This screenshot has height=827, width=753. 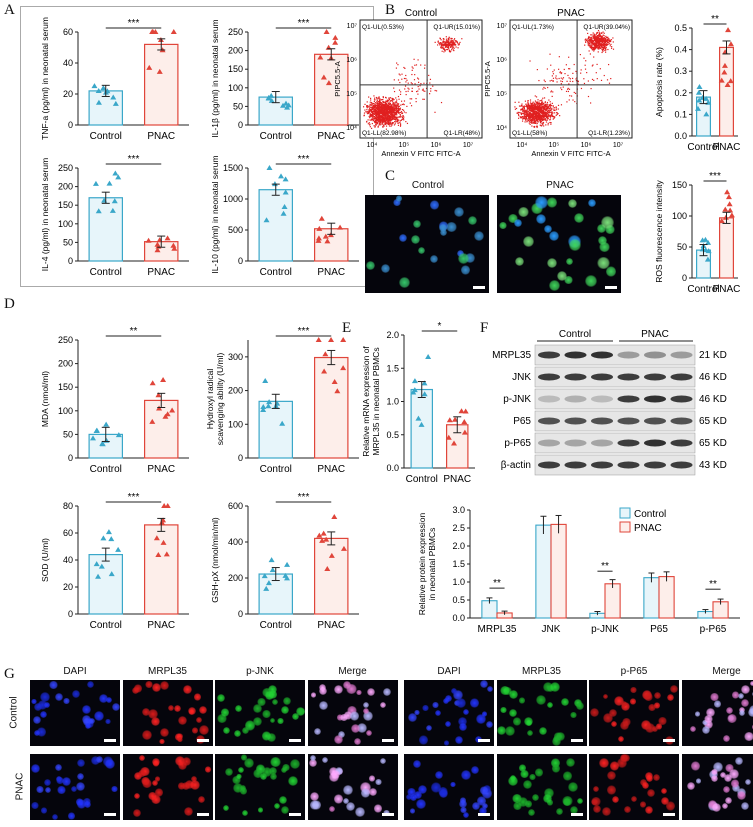 I want to click on y-axis-label: IL-10 (pg/ml) in neonatal serum, so click(x=215, y=214).